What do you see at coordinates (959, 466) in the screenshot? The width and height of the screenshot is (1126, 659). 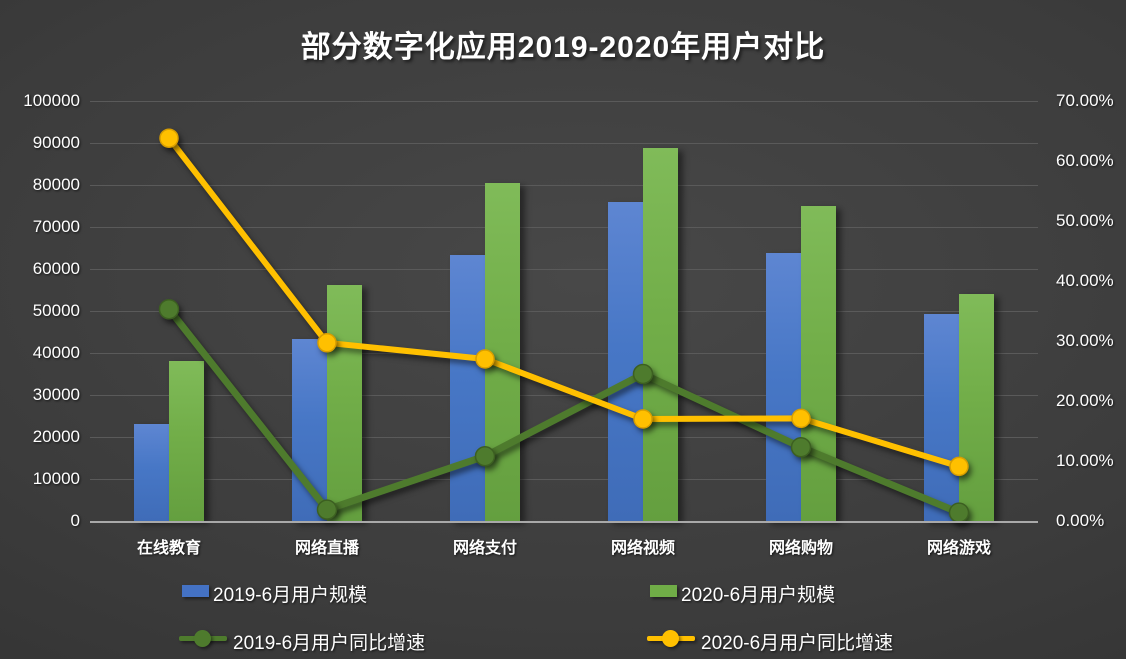 I see `marker-2020-6月用户同比增速-网络游戏` at bounding box center [959, 466].